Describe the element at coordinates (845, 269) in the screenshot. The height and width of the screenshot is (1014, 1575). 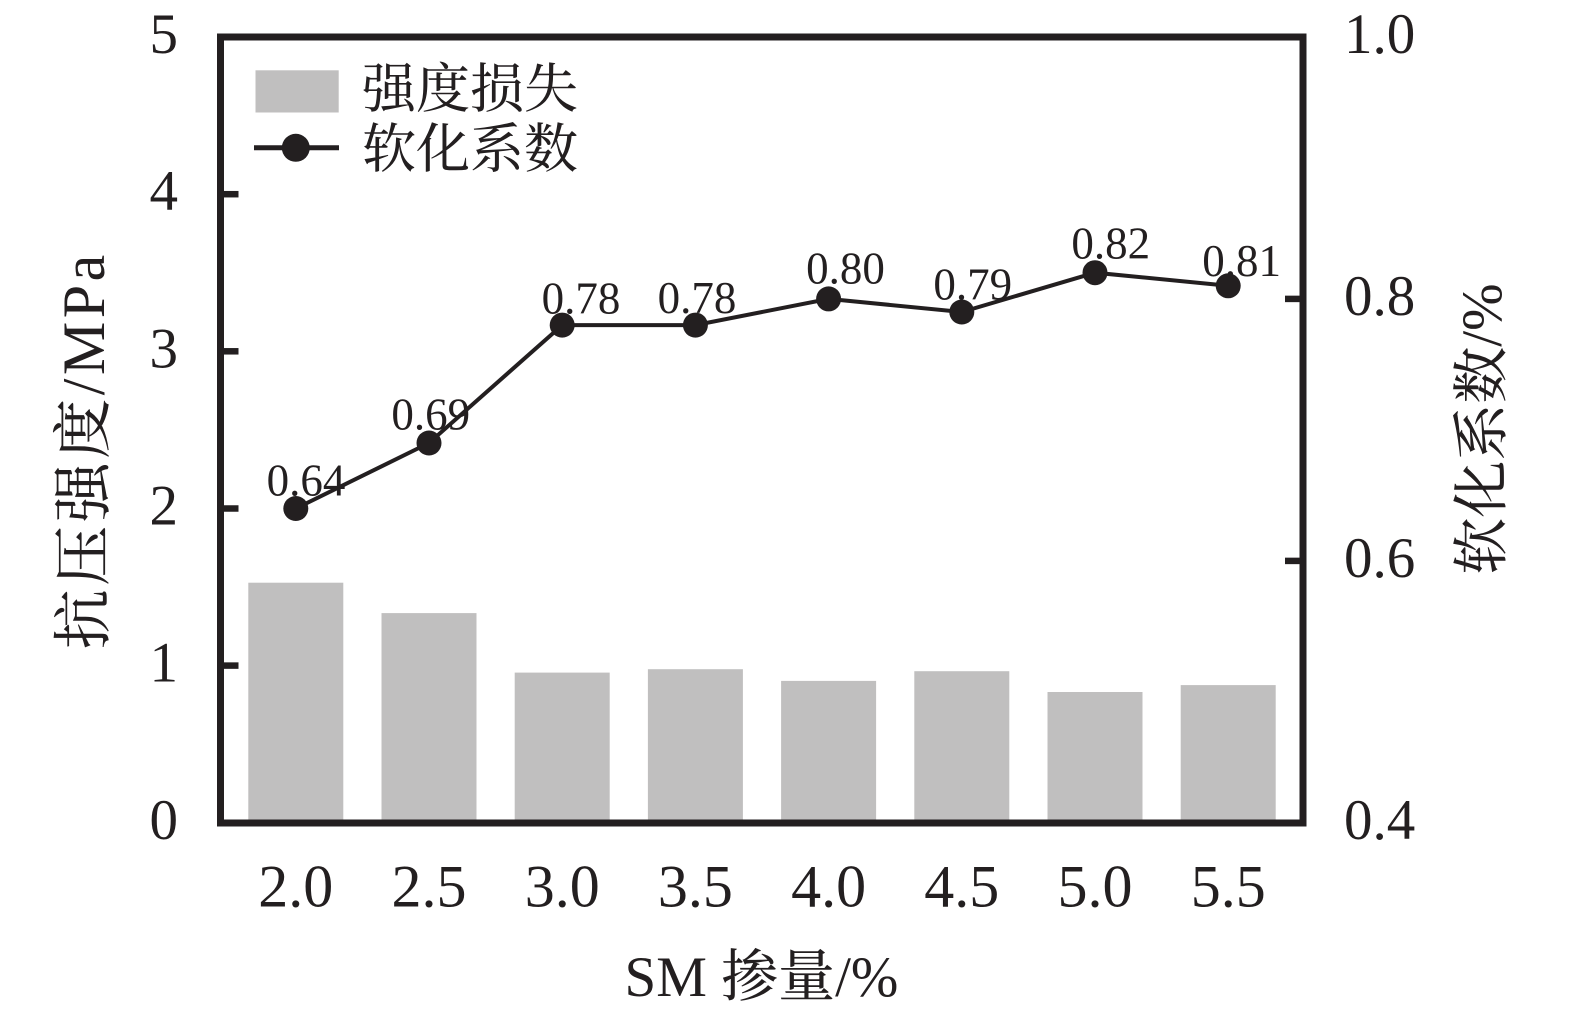
I see `svg-text: 0.80` at that location.